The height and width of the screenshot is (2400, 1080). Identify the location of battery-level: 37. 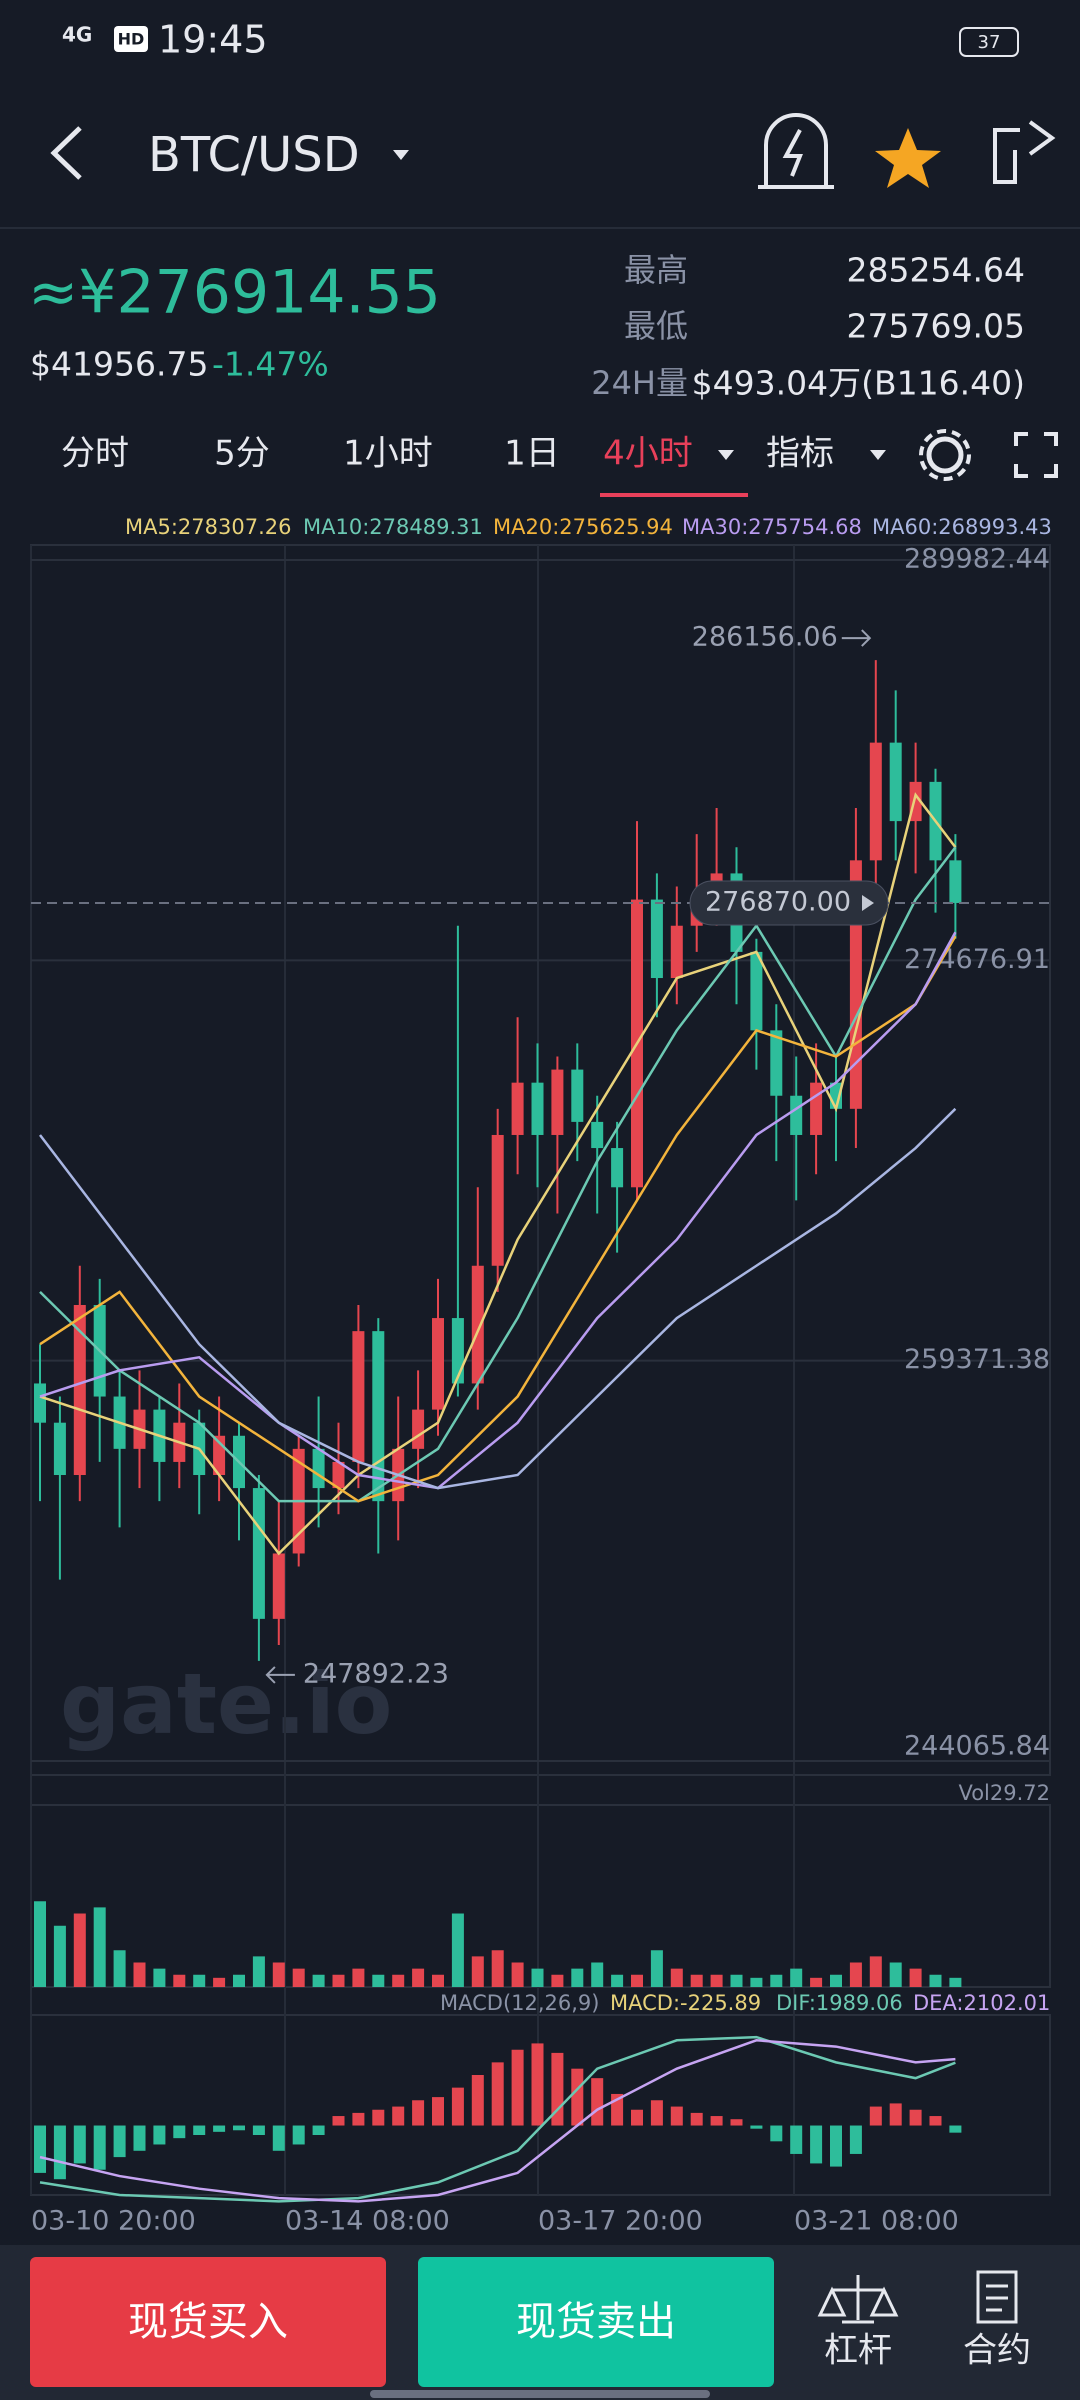
(989, 42).